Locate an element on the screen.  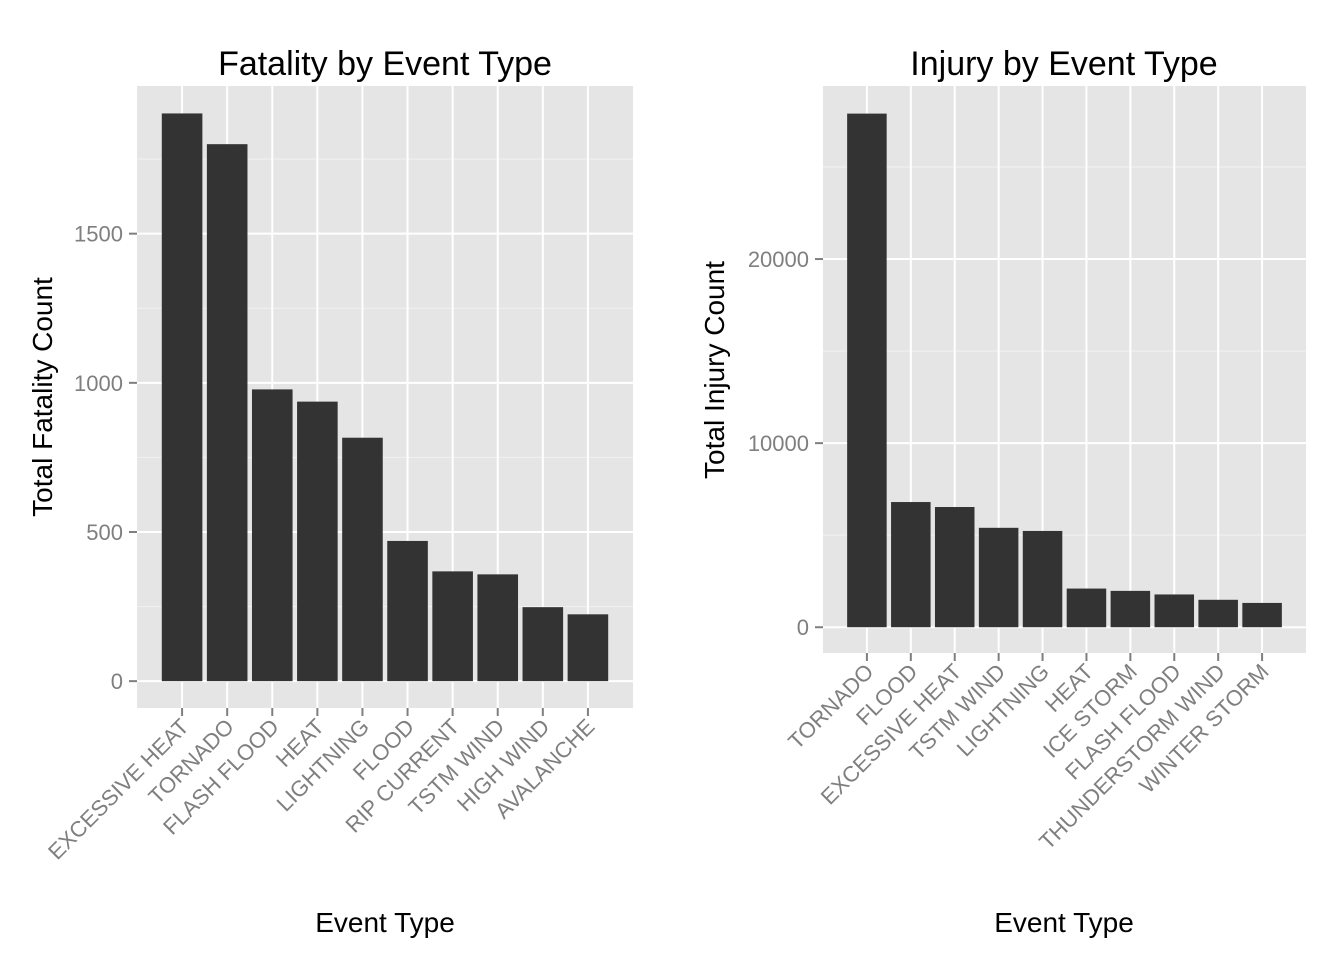
injury-y-tick-label: 0 is located at coordinates (803, 627).